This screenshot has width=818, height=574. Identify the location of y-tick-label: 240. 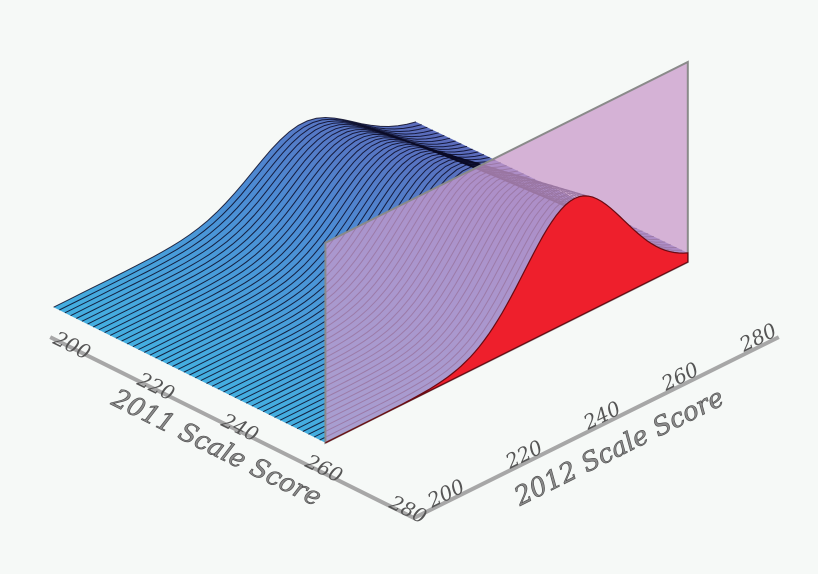
(602, 415).